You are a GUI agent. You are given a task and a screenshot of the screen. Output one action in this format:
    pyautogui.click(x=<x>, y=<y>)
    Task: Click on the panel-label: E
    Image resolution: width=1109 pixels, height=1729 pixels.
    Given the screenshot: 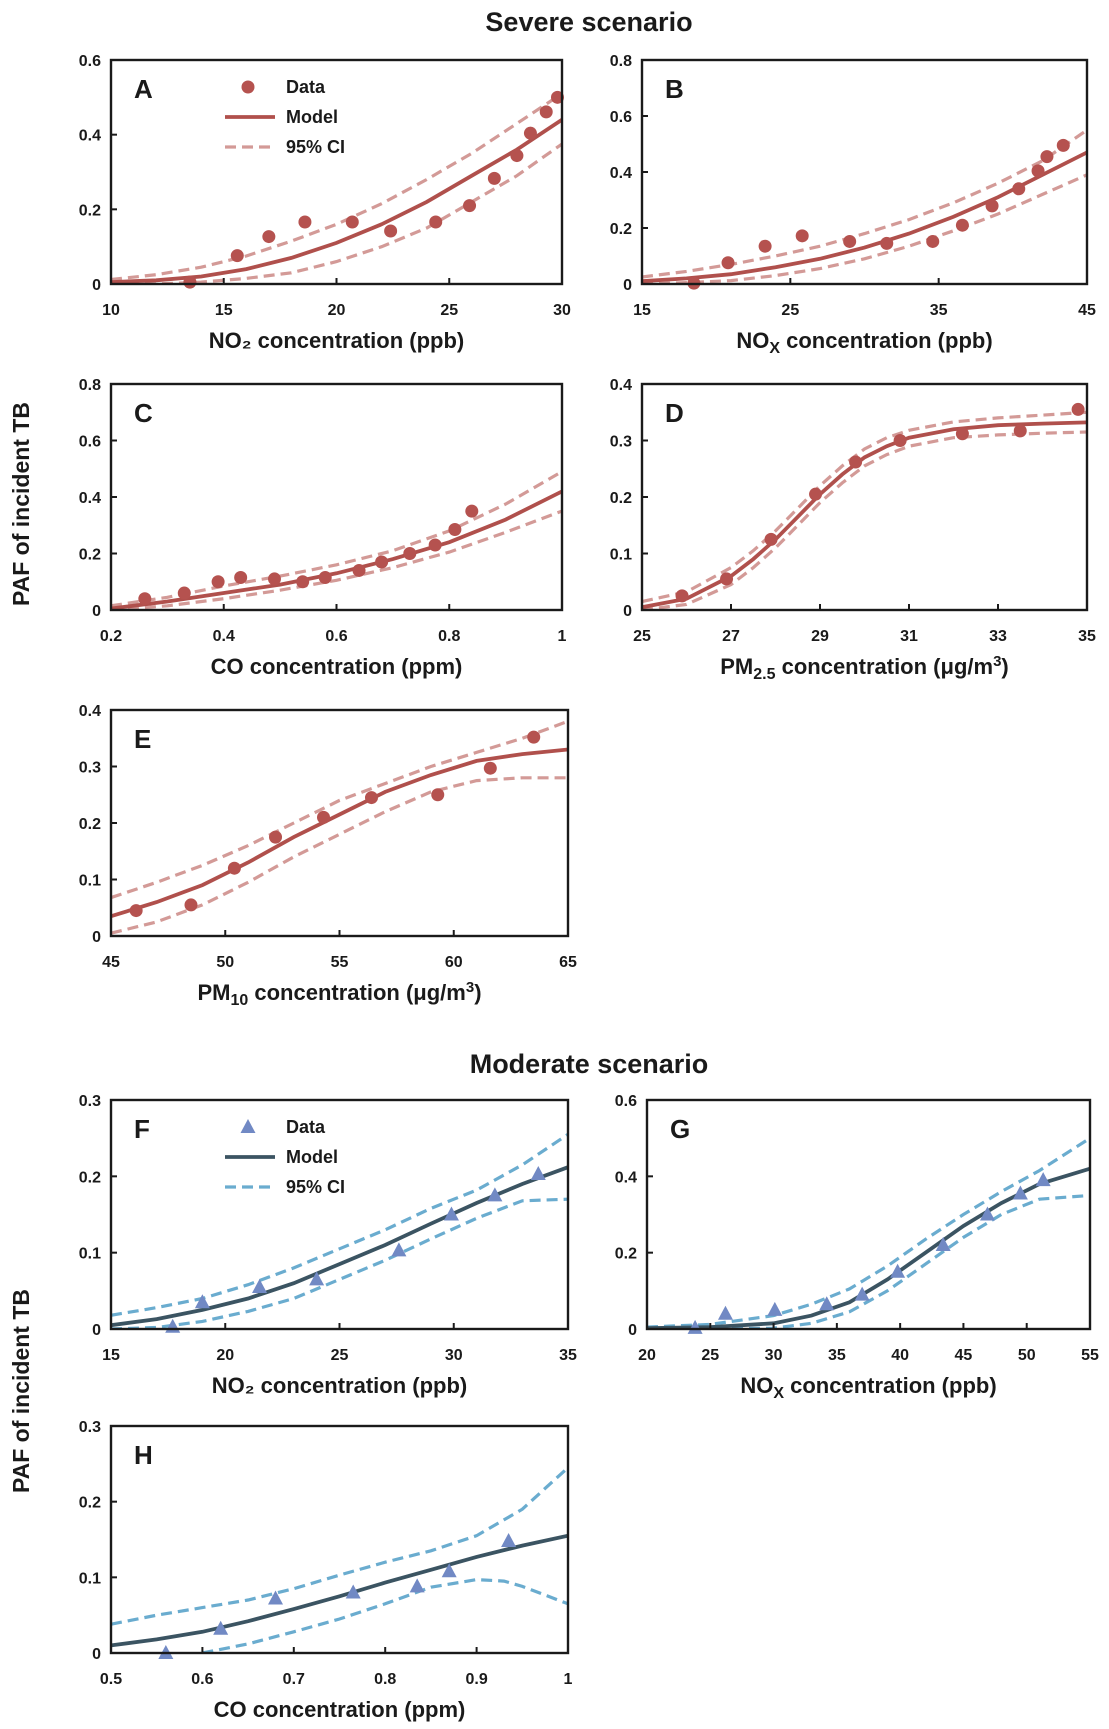 What is the action you would take?
    pyautogui.click(x=142, y=739)
    